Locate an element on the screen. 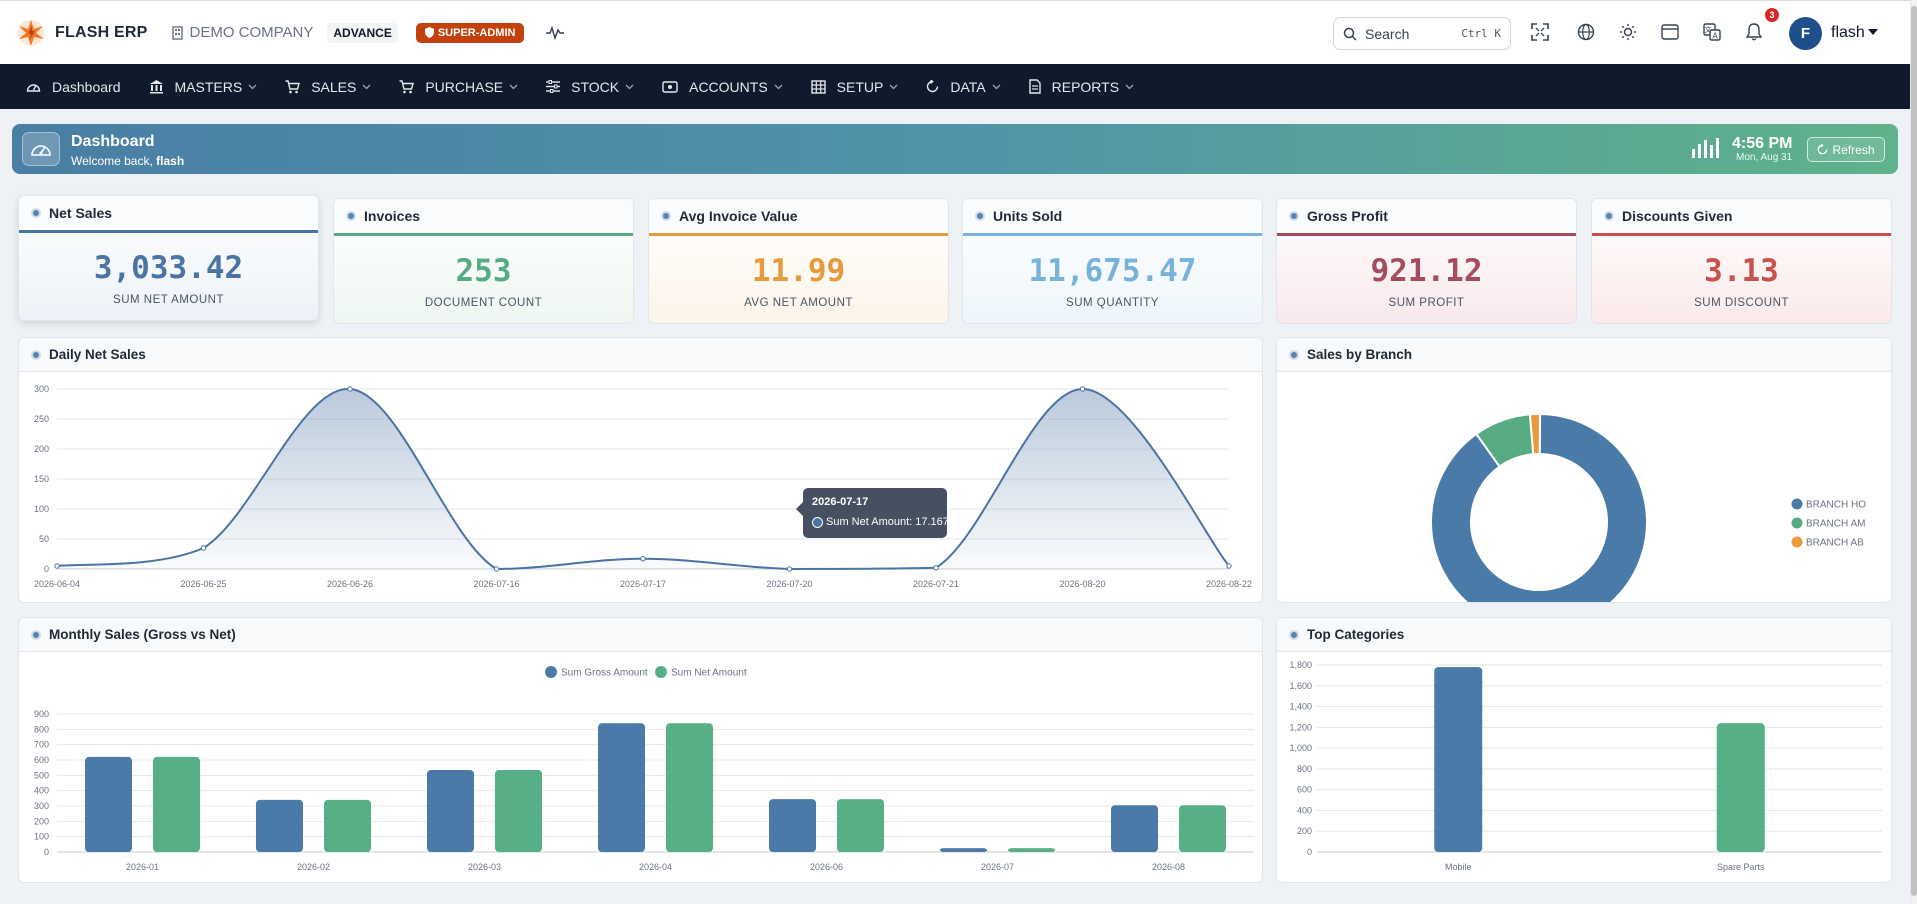 This screenshot has width=1917, height=904. stat-label: SUM NET AMOUNT is located at coordinates (168, 300).